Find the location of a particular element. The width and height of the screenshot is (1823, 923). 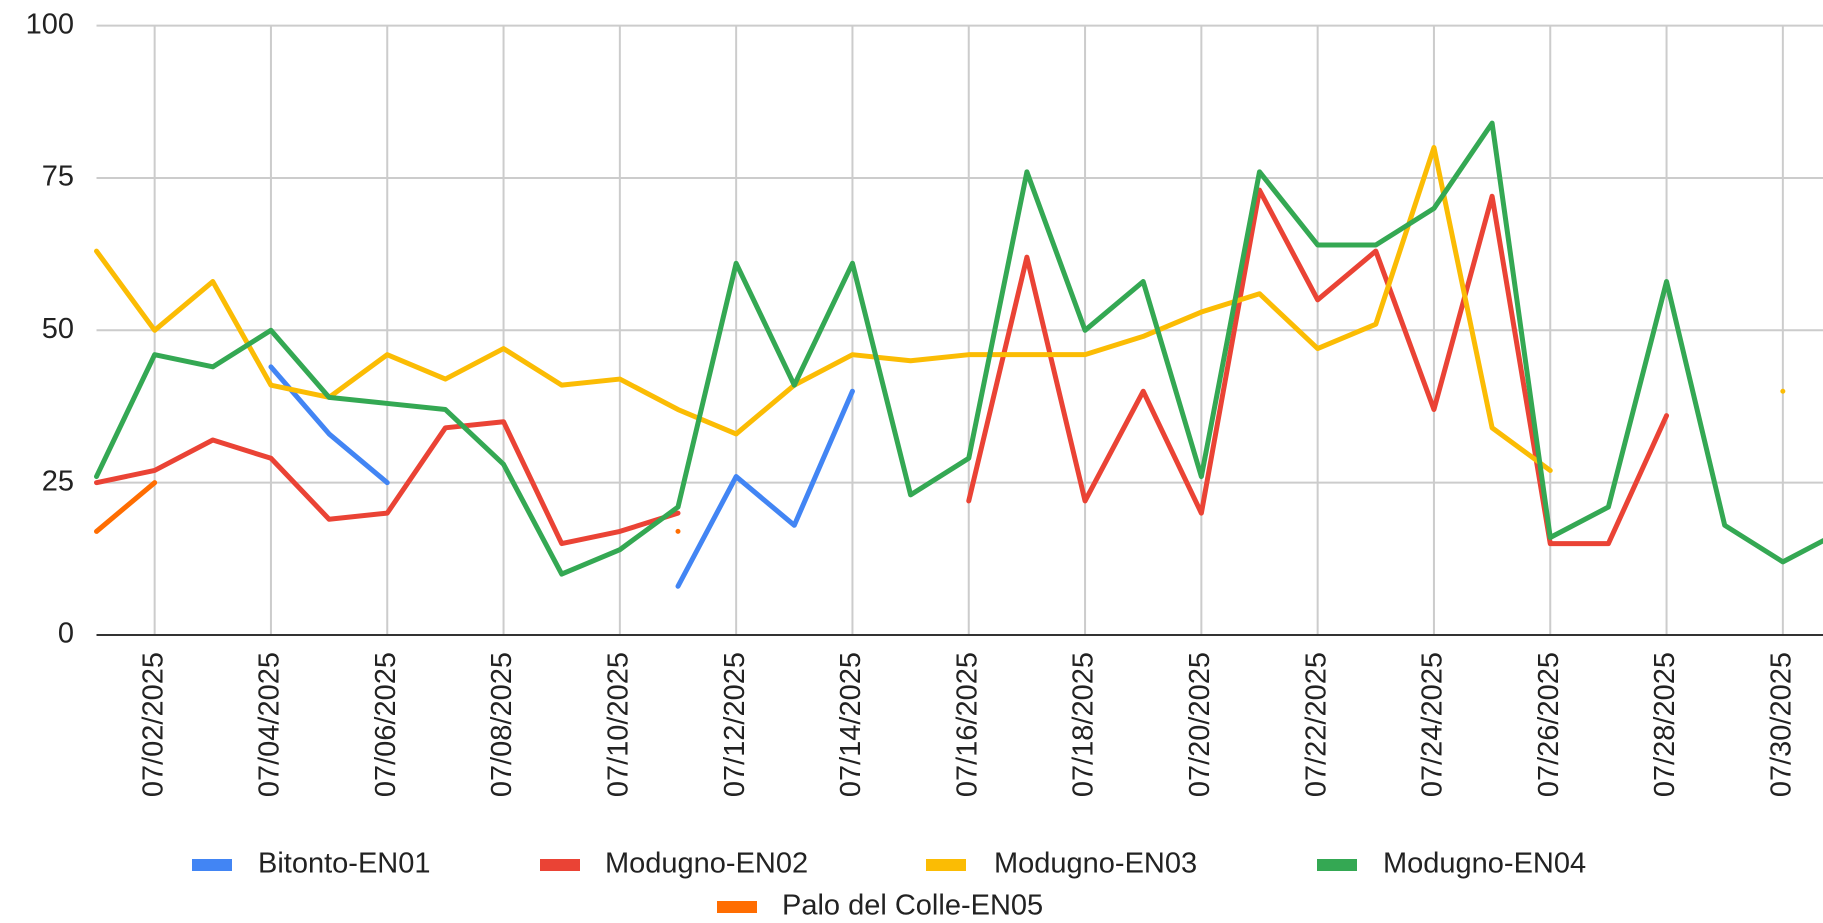

legend-label: Modugno-EN03 is located at coordinates (1095, 864).